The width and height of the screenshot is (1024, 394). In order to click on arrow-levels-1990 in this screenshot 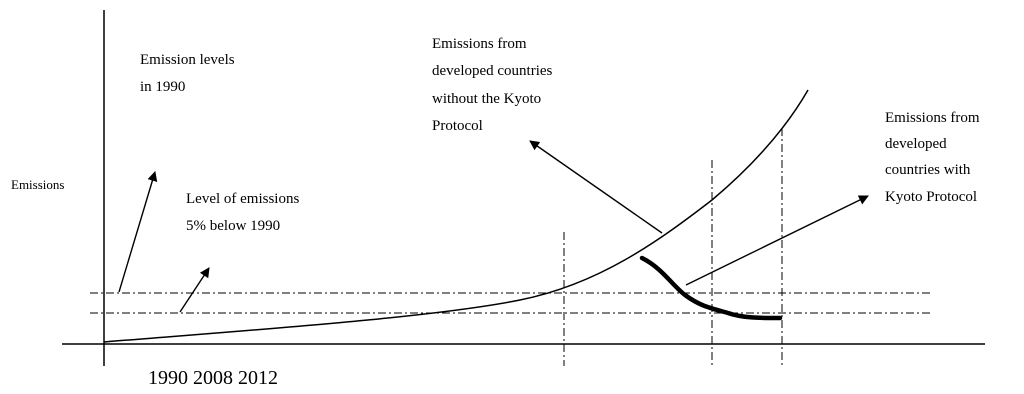, I will do `click(138, 232)`.